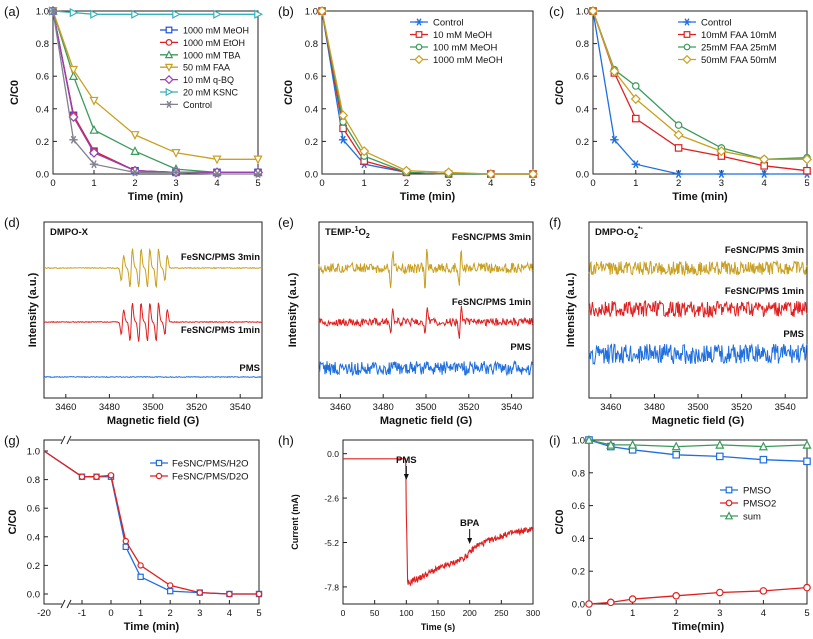  What do you see at coordinates (757, 491) in the screenshot?
I see `legend-label: PMSO` at bounding box center [757, 491].